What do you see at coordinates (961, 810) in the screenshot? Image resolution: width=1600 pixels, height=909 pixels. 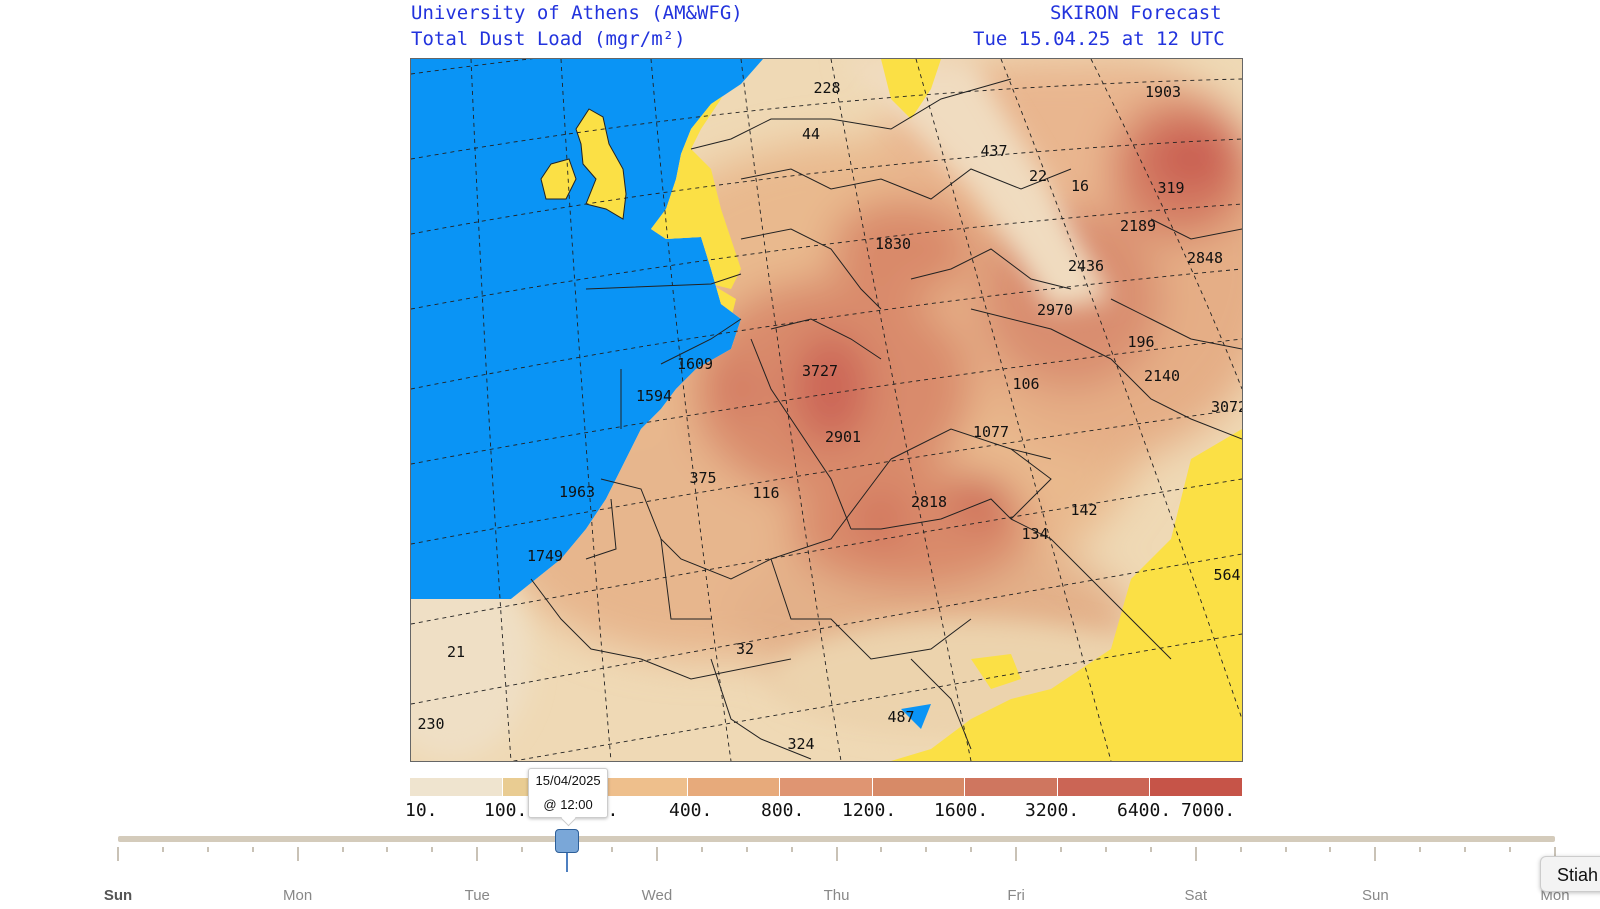 I see `legend-label: 1600.` at bounding box center [961, 810].